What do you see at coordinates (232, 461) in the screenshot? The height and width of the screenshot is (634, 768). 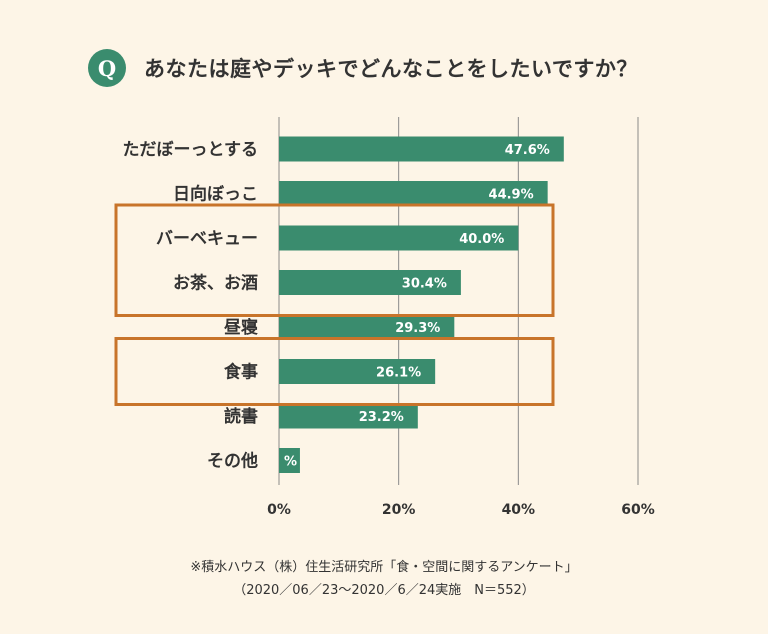 I see `category-label: その他` at bounding box center [232, 461].